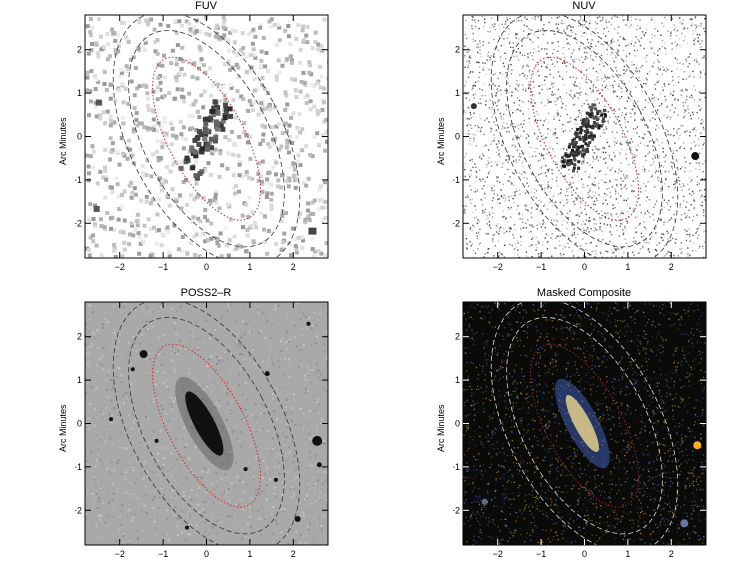 The width and height of the screenshot is (756, 576). What do you see at coordinates (79, 50) in the screenshot?
I see `y-tick-label: 2` at bounding box center [79, 50].